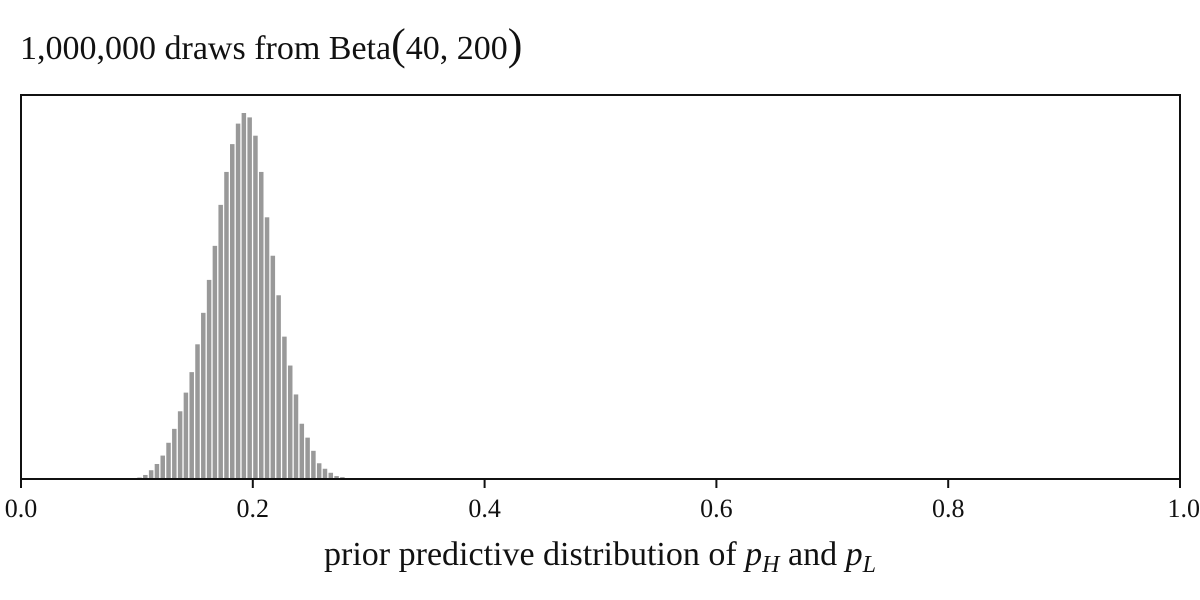  I want to click on x-axis-label-sub2: L, so click(869, 565).